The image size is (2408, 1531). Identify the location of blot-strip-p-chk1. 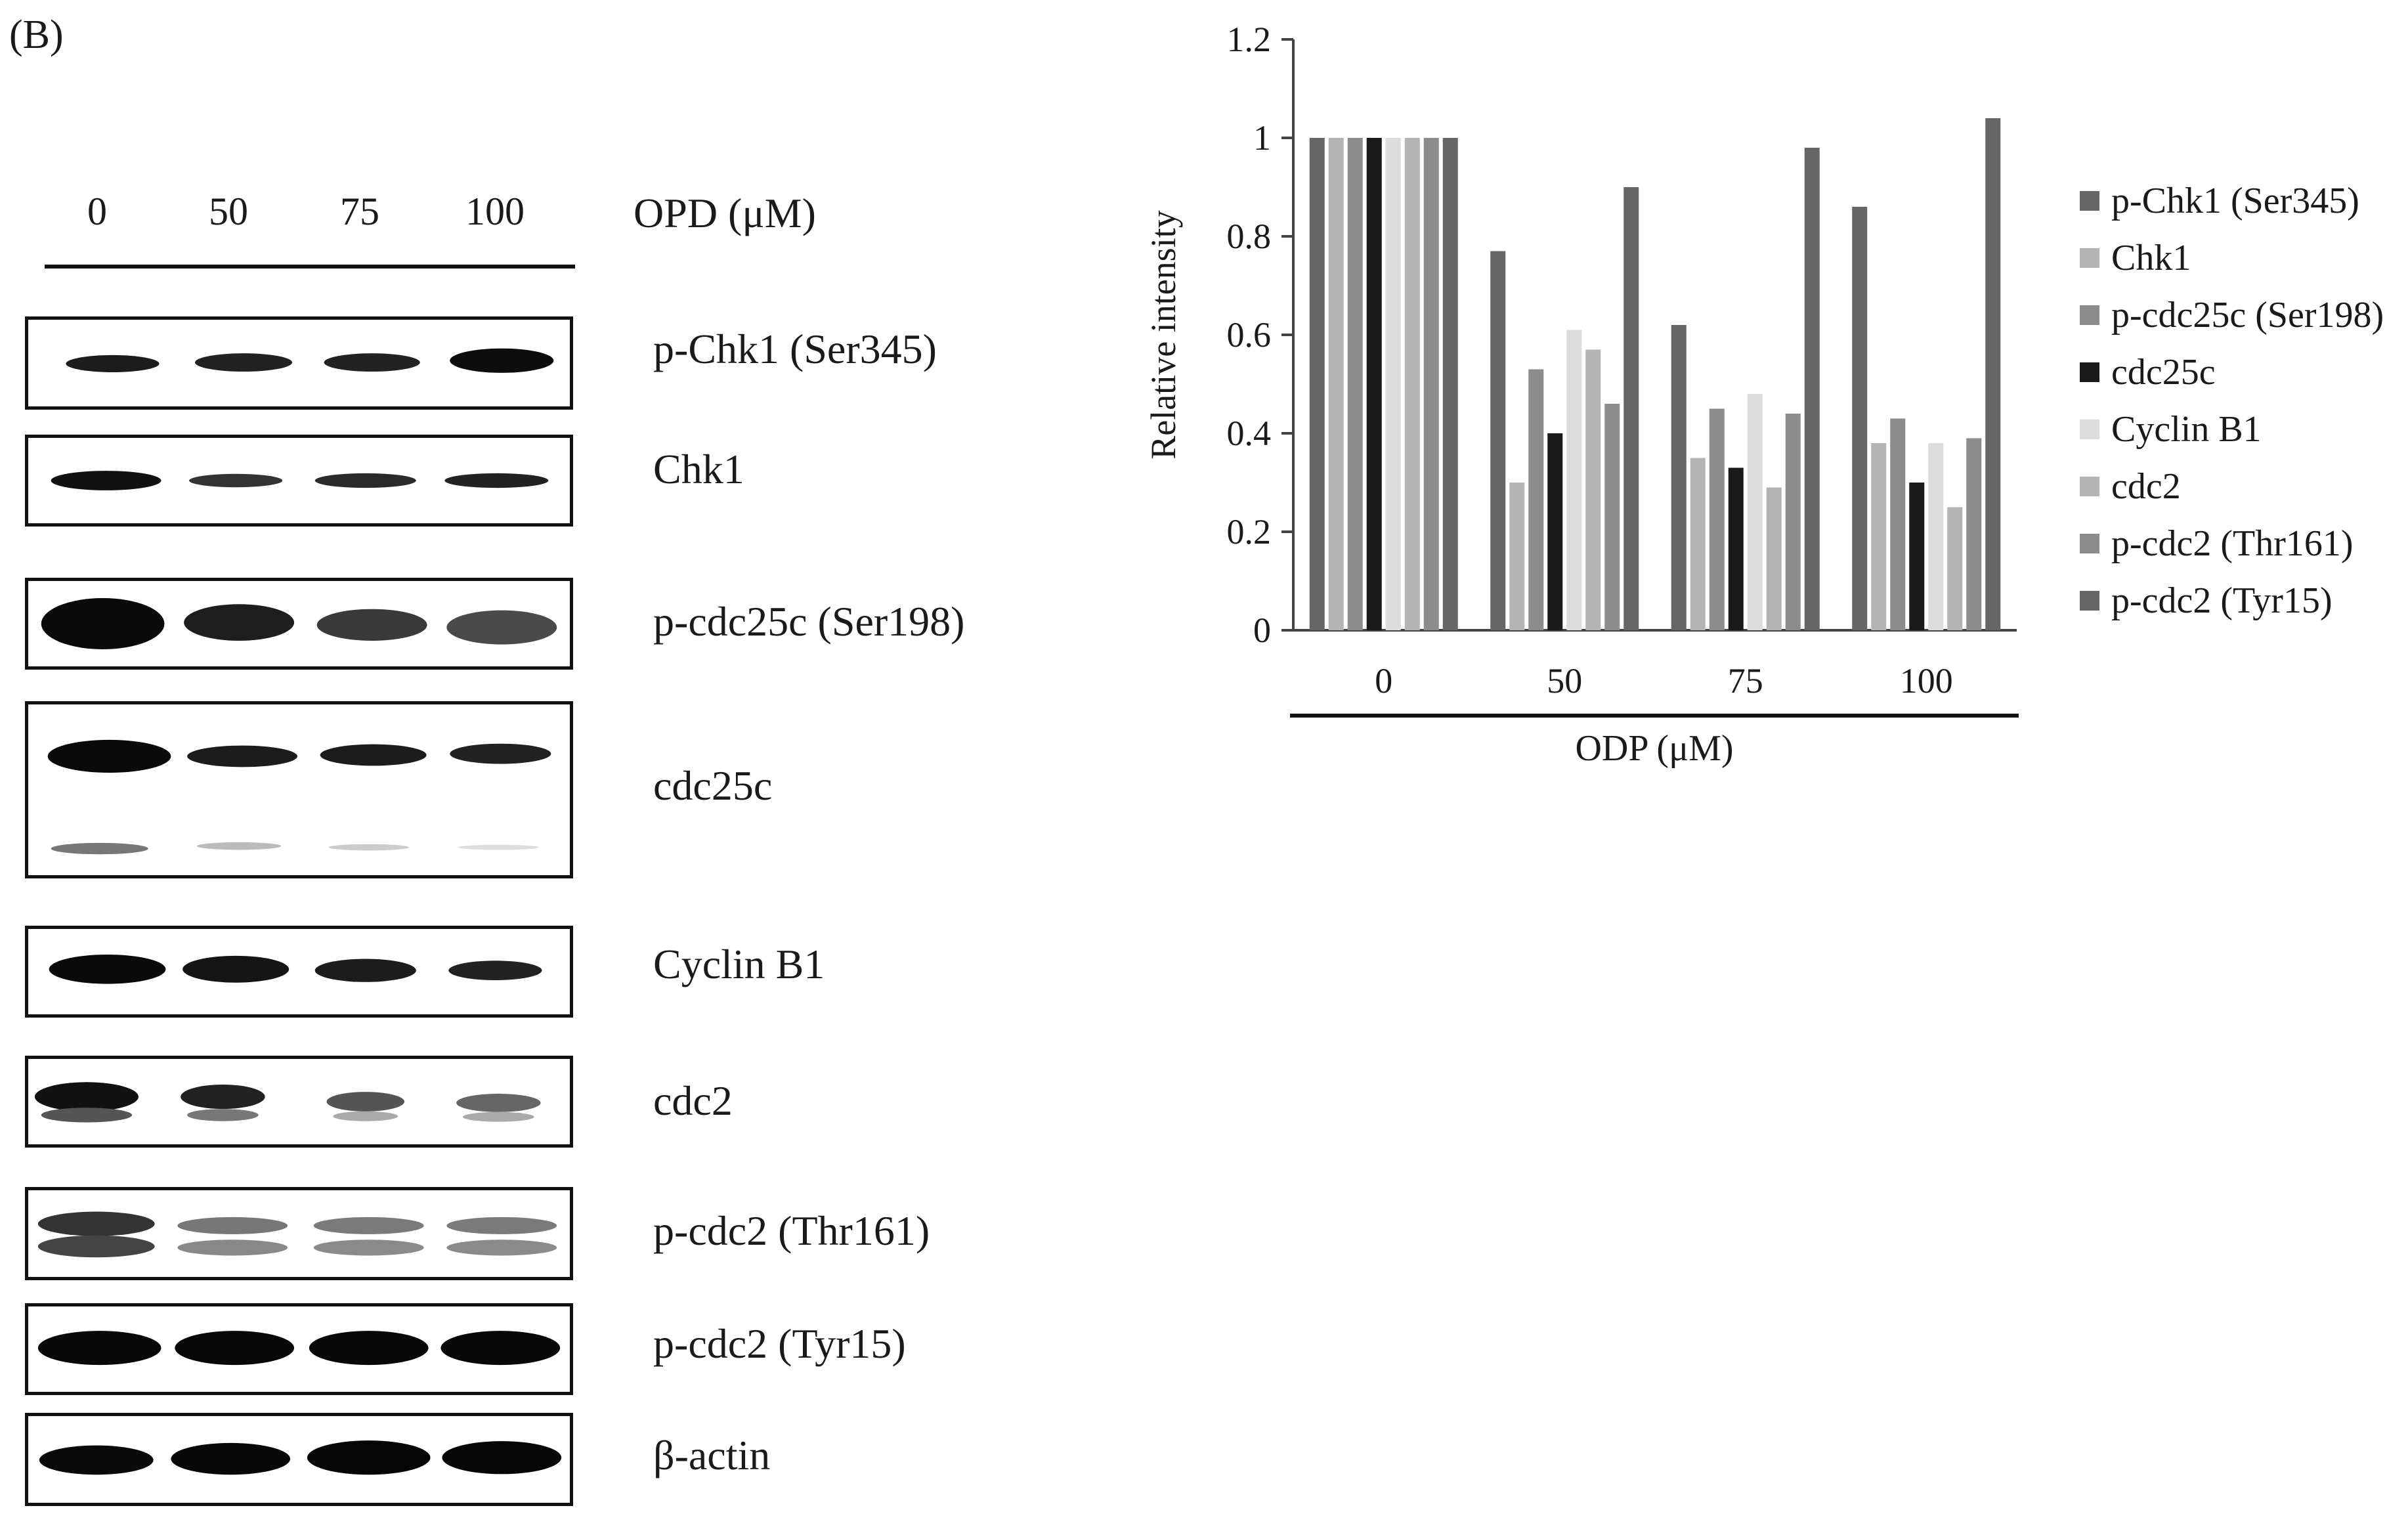
(299, 363).